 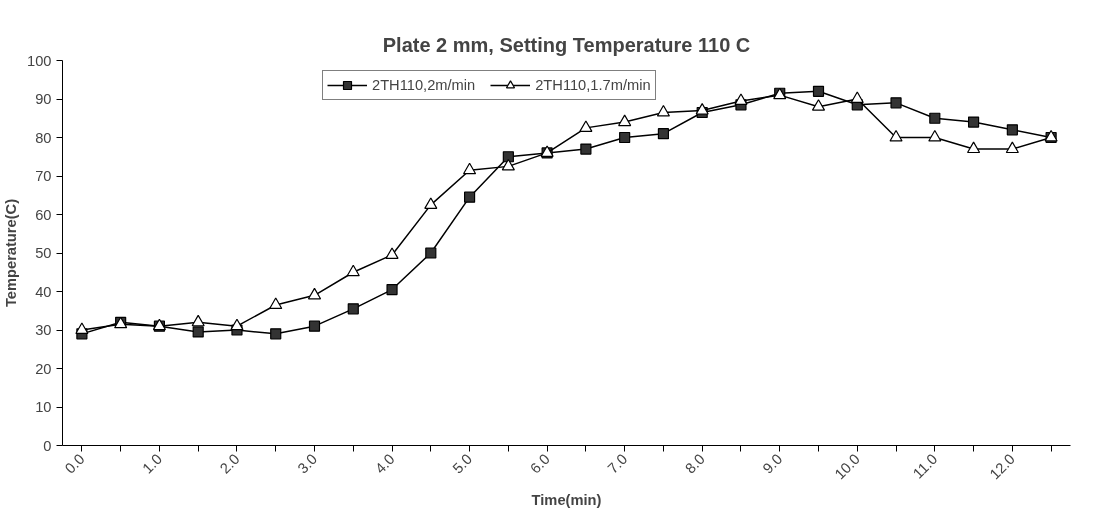 What do you see at coordinates (43, 176) in the screenshot?
I see `y-tick-label: 70` at bounding box center [43, 176].